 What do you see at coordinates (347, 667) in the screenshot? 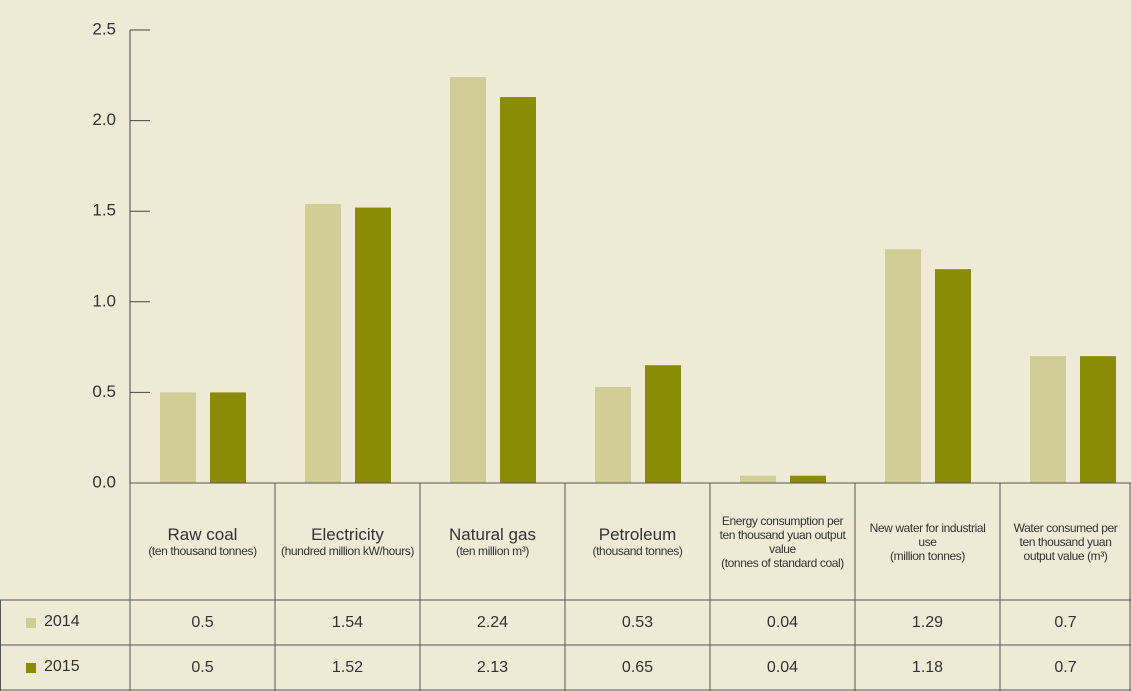
I see `table-value: 1.52` at bounding box center [347, 667].